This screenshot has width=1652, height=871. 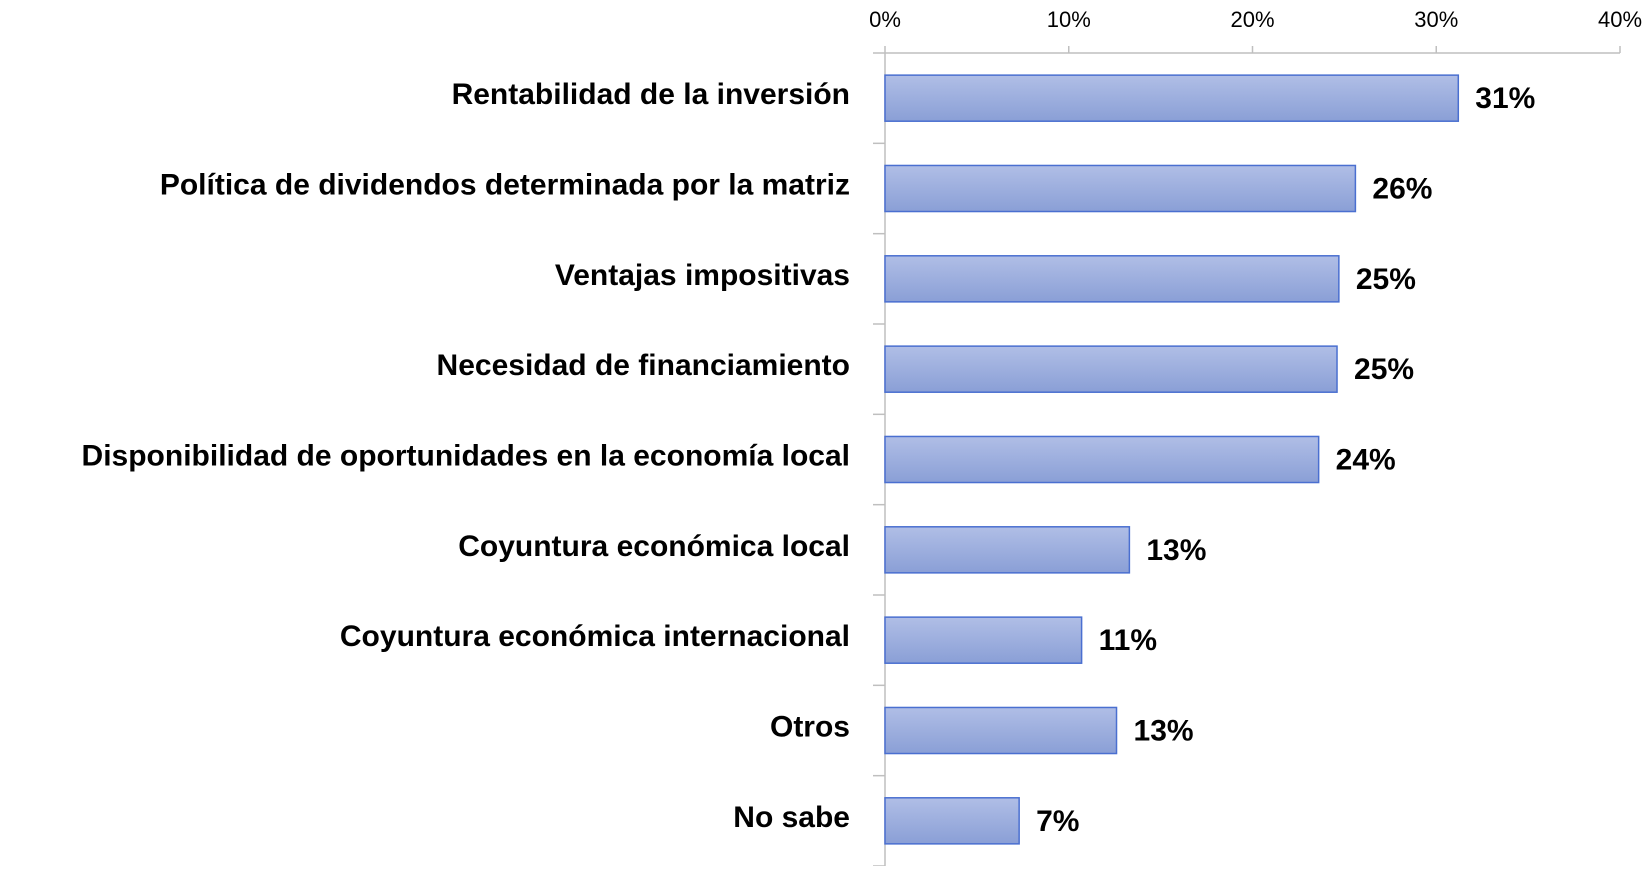 I want to click on y-tick-label: Ventajas impositivas, so click(x=702, y=275).